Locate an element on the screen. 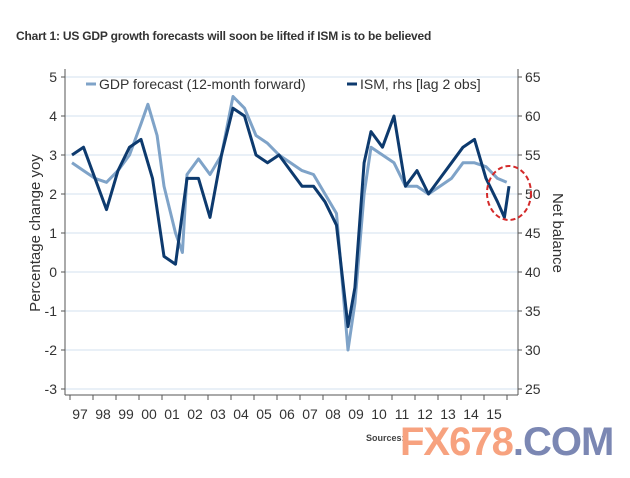 The height and width of the screenshot is (478, 630). watermark-logo: FX678.COM is located at coordinates (507, 442).